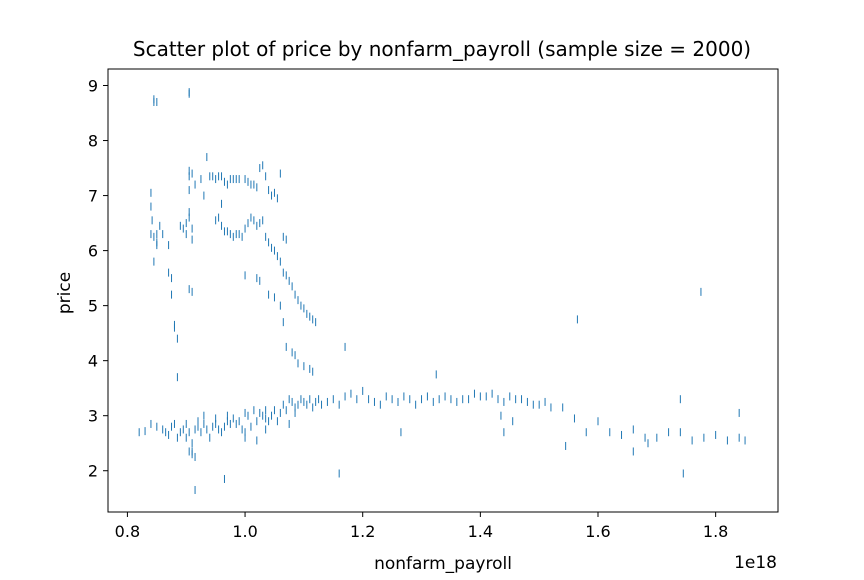  What do you see at coordinates (93, 471) in the screenshot?
I see `y-tick-label: 2` at bounding box center [93, 471].